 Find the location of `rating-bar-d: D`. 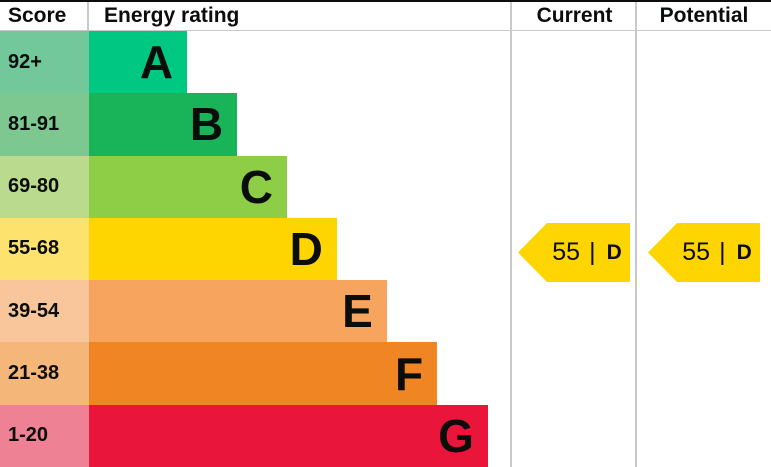

rating-bar-d: D is located at coordinates (213, 249).